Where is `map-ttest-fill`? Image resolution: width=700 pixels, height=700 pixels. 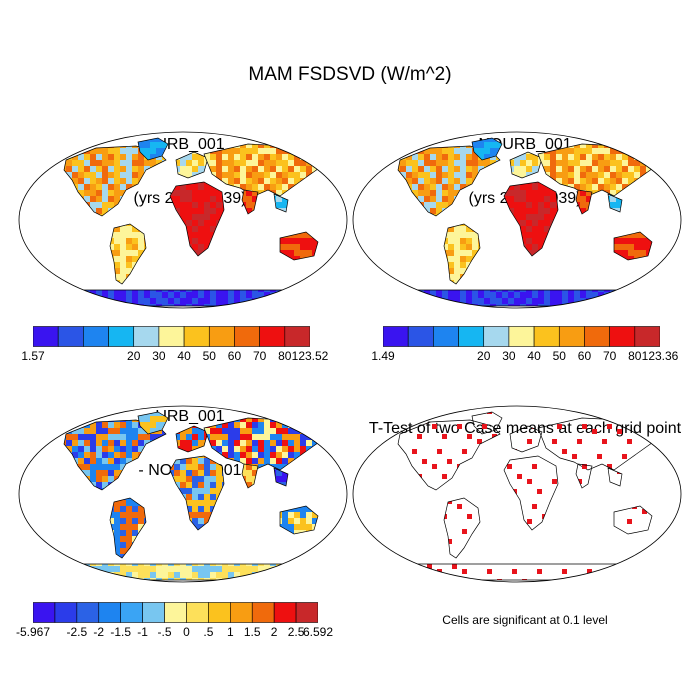 map-ttest-fill is located at coordinates (518, 496).